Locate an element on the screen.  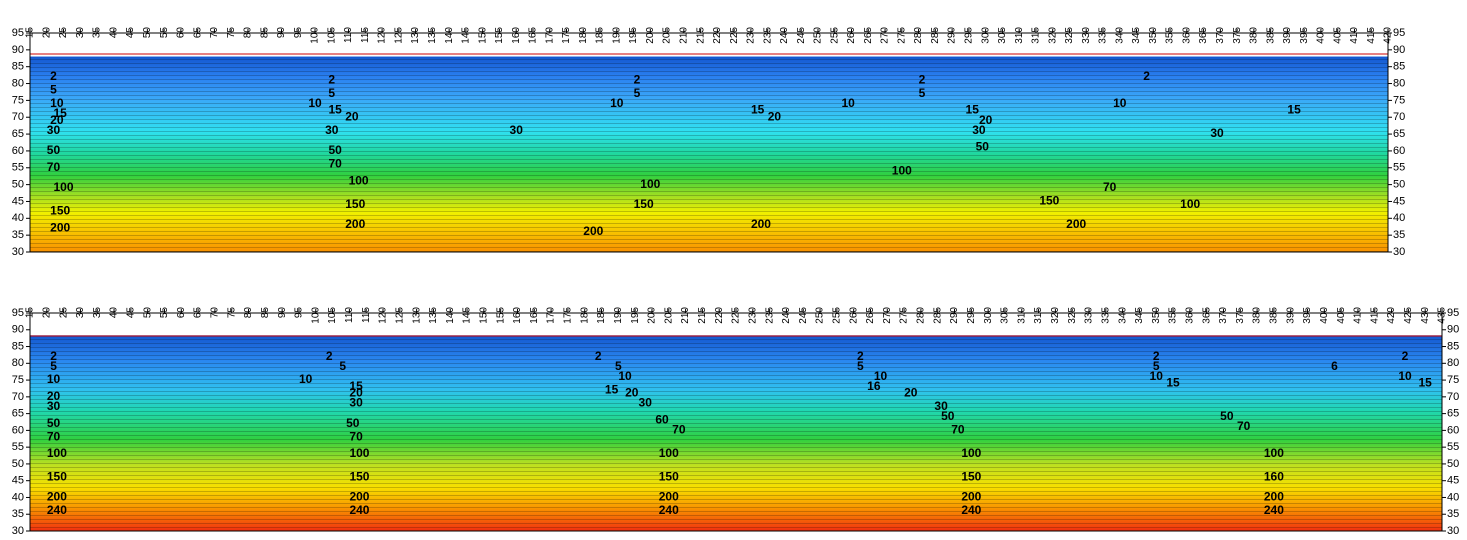
x-tick-label: 80 is located at coordinates (248, 313).